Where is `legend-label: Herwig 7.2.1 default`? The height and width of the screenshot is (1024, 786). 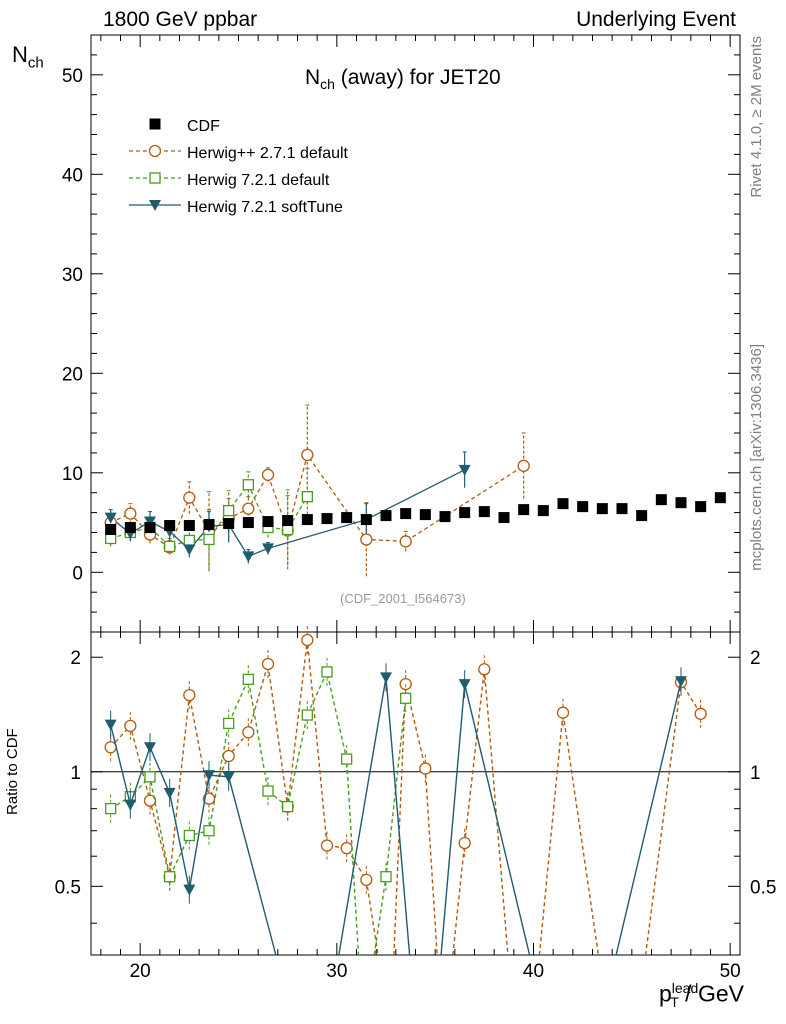 legend-label: Herwig 7.2.1 default is located at coordinates (258, 180).